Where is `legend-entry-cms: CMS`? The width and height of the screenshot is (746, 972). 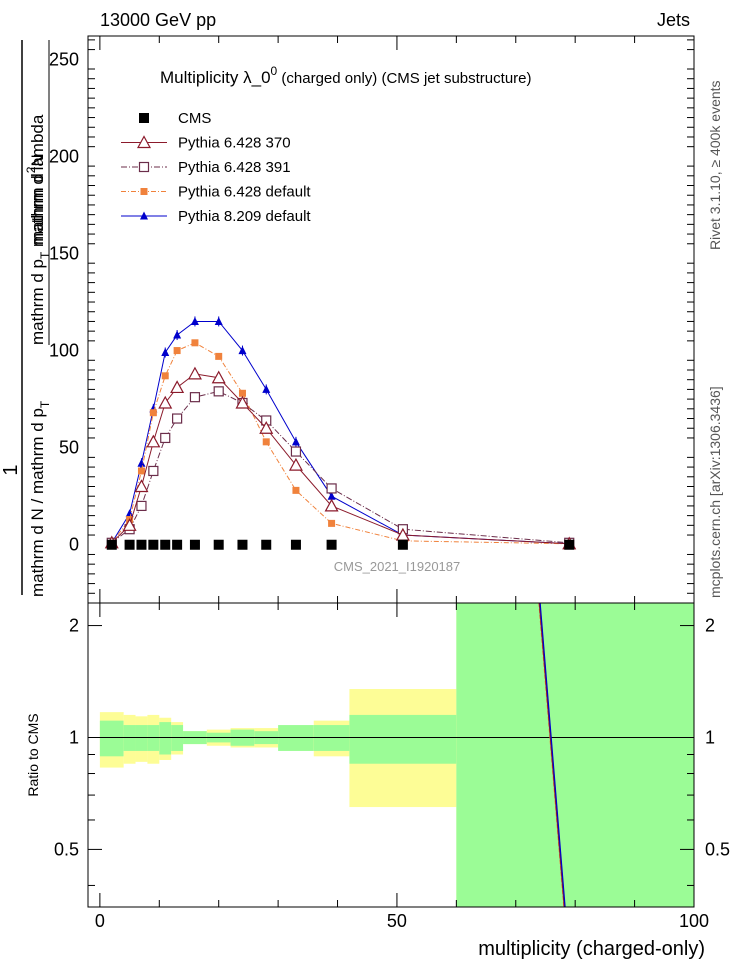
legend-entry-cms: CMS is located at coordinates (175, 118).